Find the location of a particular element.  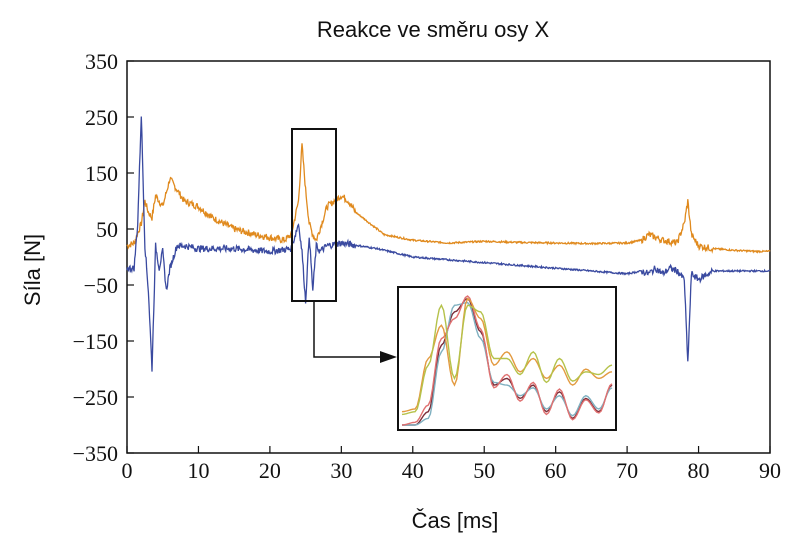

x-axis-ticks: 0 10 20 30 40 50 60 70 80 90 is located at coordinates (451, 464).